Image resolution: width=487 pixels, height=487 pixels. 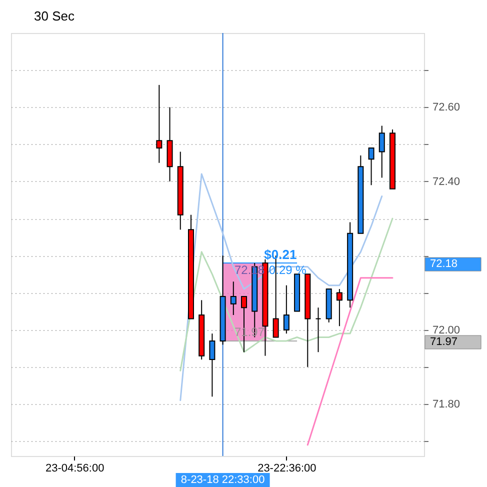 I want to click on chart-title: 30 Sec, so click(x=54, y=16).